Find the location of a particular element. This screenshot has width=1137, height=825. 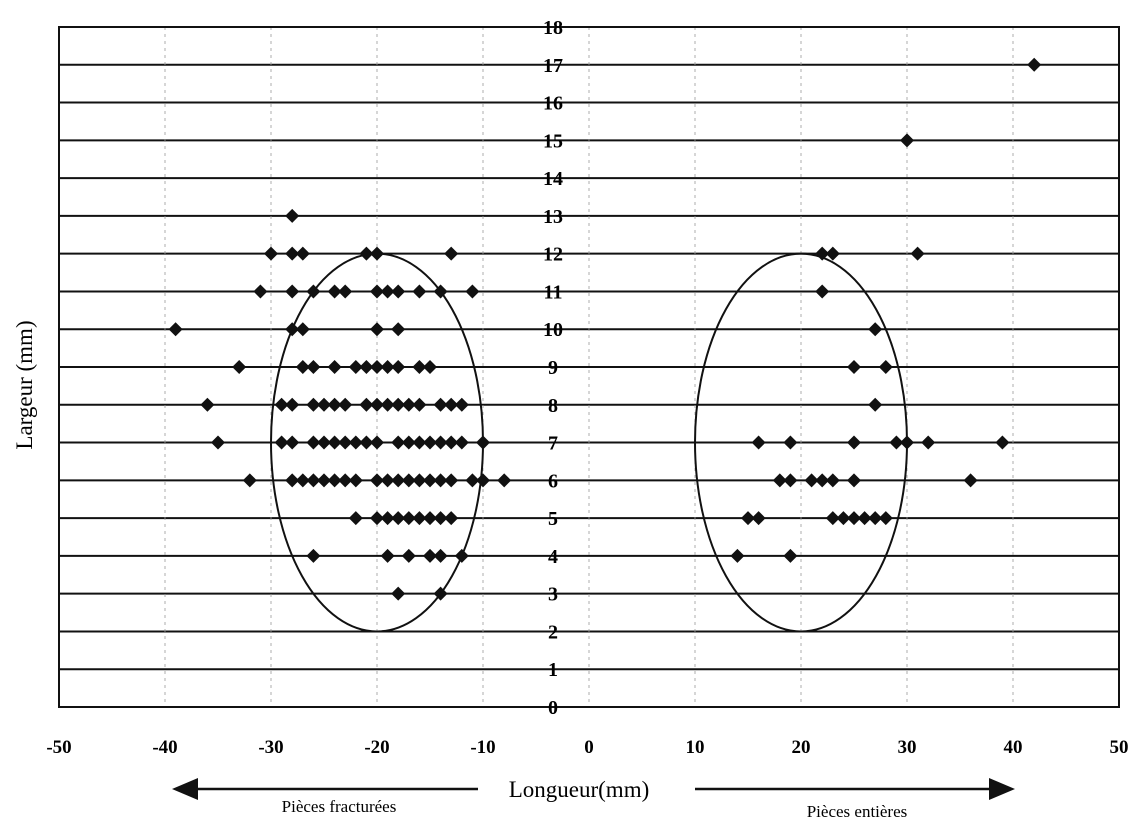

x-tick-label: -50 is located at coordinates (58, 747).